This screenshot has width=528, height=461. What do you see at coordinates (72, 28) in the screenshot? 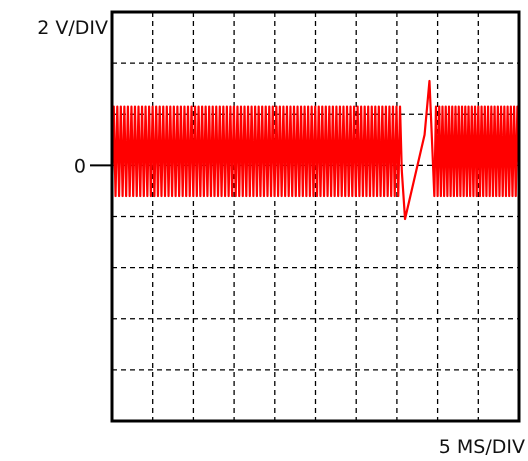
I see `y-scale-label: 2 V/DIV` at bounding box center [72, 28].